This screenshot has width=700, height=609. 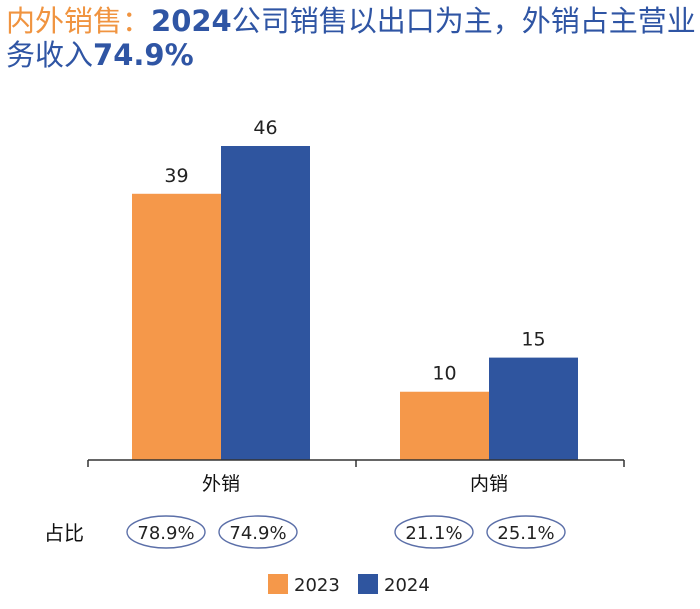 What do you see at coordinates (265, 128) in the screenshot?
I see `data-label: 46` at bounding box center [265, 128].